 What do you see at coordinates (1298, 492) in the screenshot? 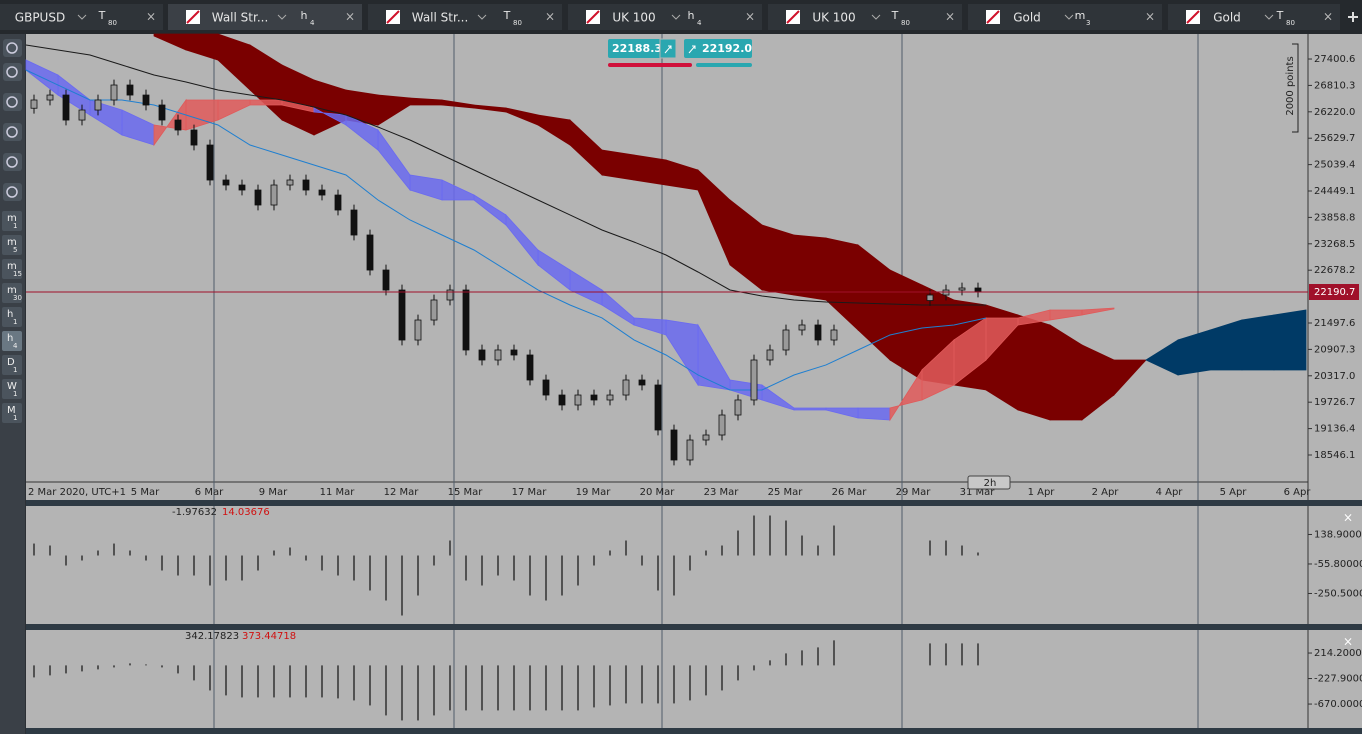
I see `x-tick-label: 6 Apr` at bounding box center [1298, 492].